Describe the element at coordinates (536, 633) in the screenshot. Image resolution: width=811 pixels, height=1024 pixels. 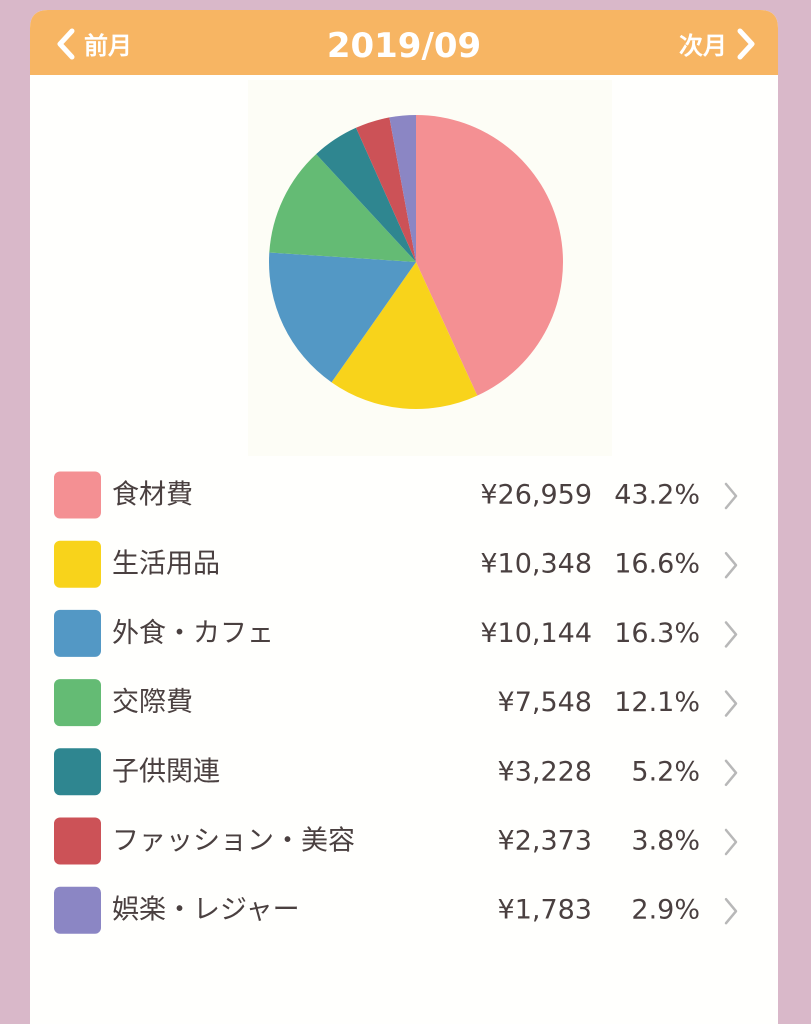
I see `amount: ¥10,144` at that location.